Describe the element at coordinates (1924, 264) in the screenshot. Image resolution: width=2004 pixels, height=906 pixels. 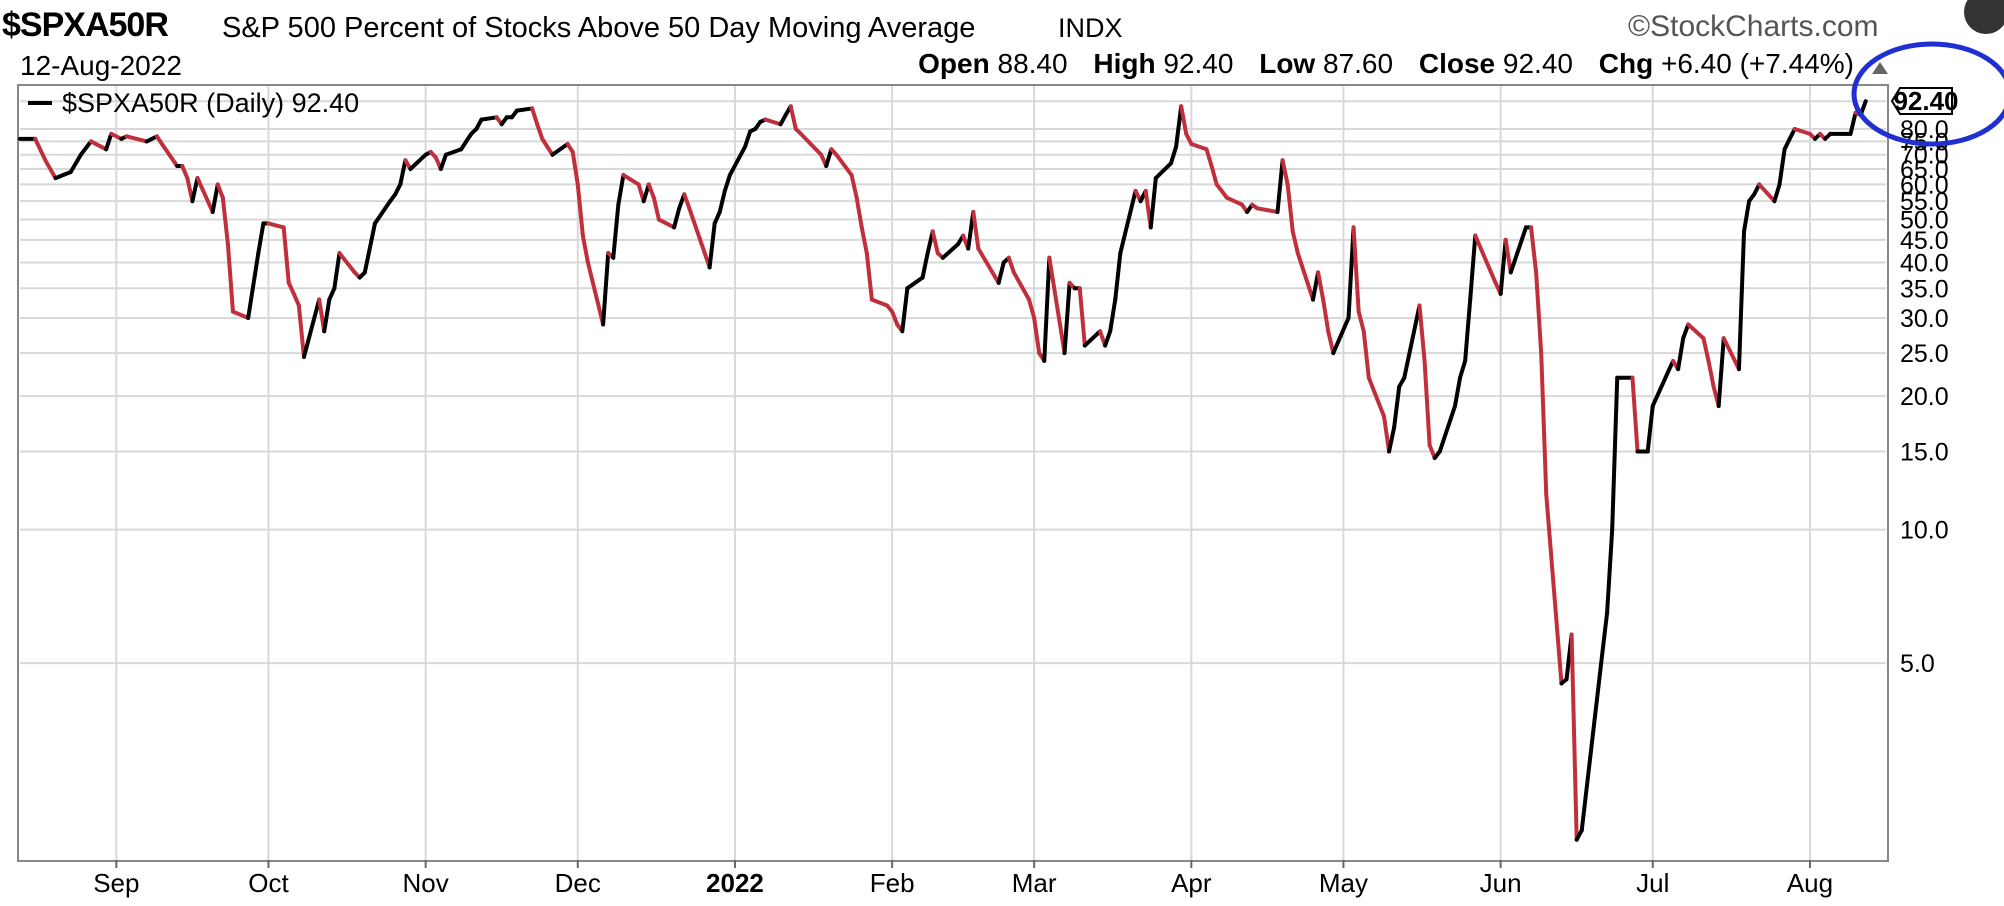
I see `y-tick-label: 40.0` at that location.